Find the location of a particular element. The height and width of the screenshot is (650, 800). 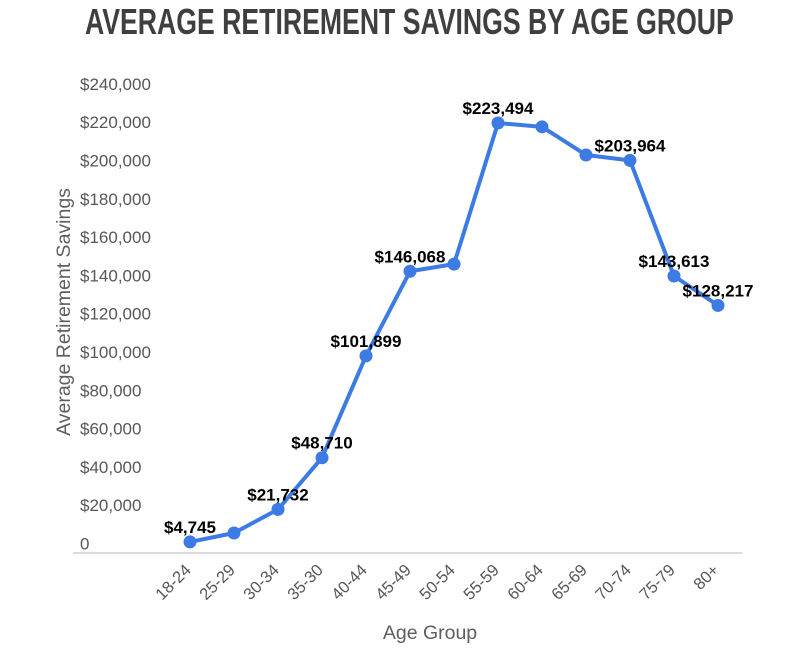

y-tick-label: $140,000 is located at coordinates (115, 275).